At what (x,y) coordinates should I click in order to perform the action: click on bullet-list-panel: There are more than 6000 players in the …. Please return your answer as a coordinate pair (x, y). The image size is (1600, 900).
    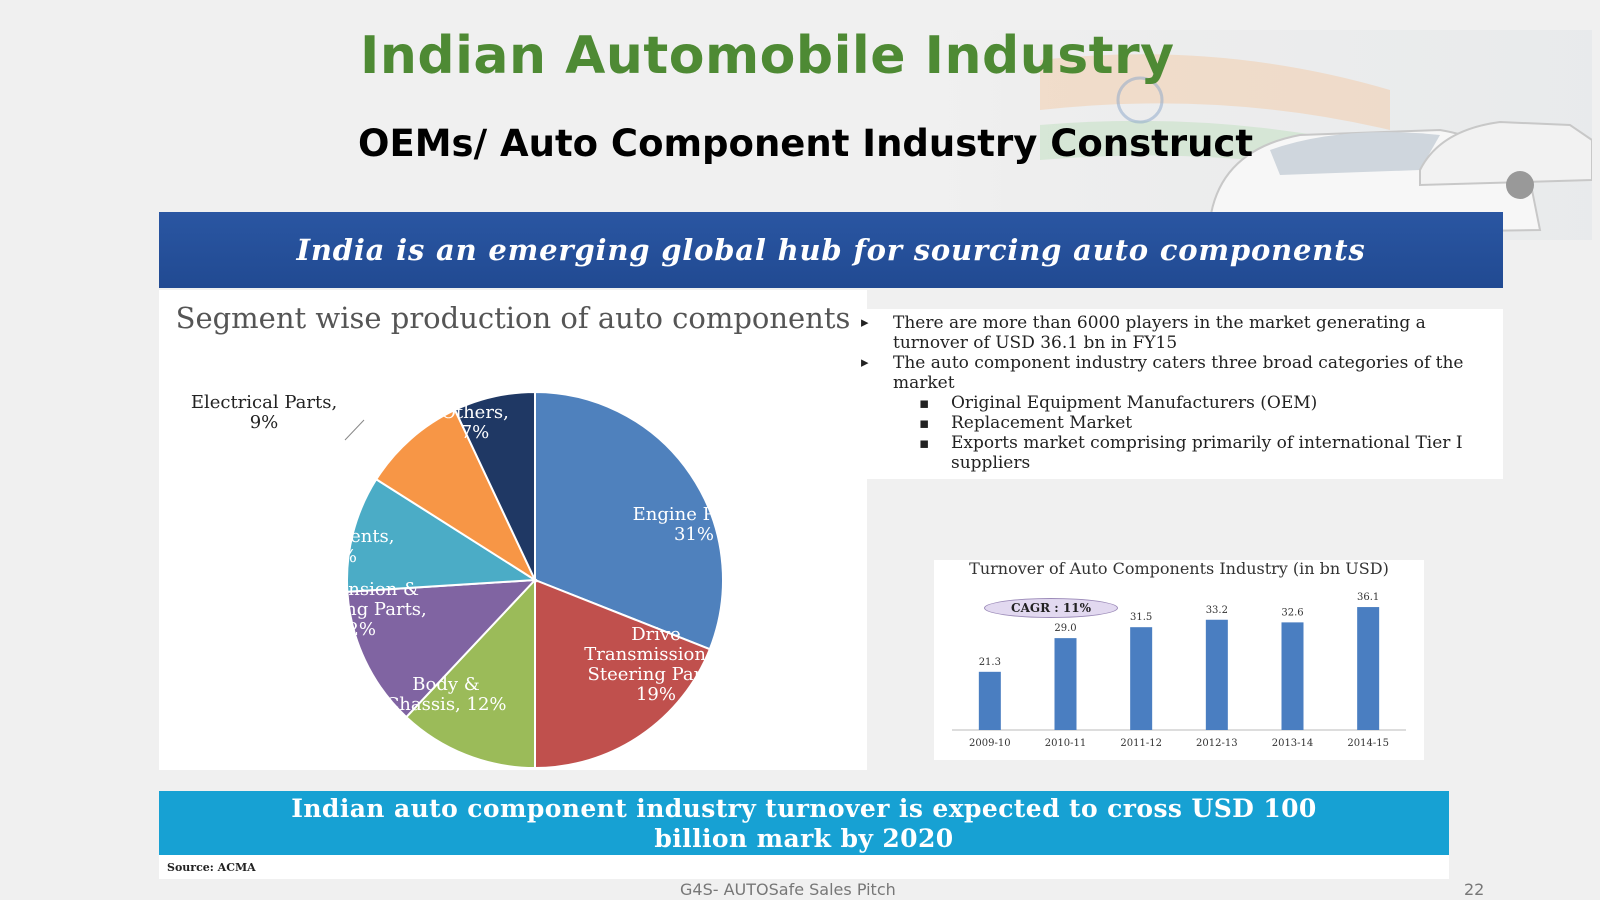
    Looking at the image, I should click on (1182, 394).